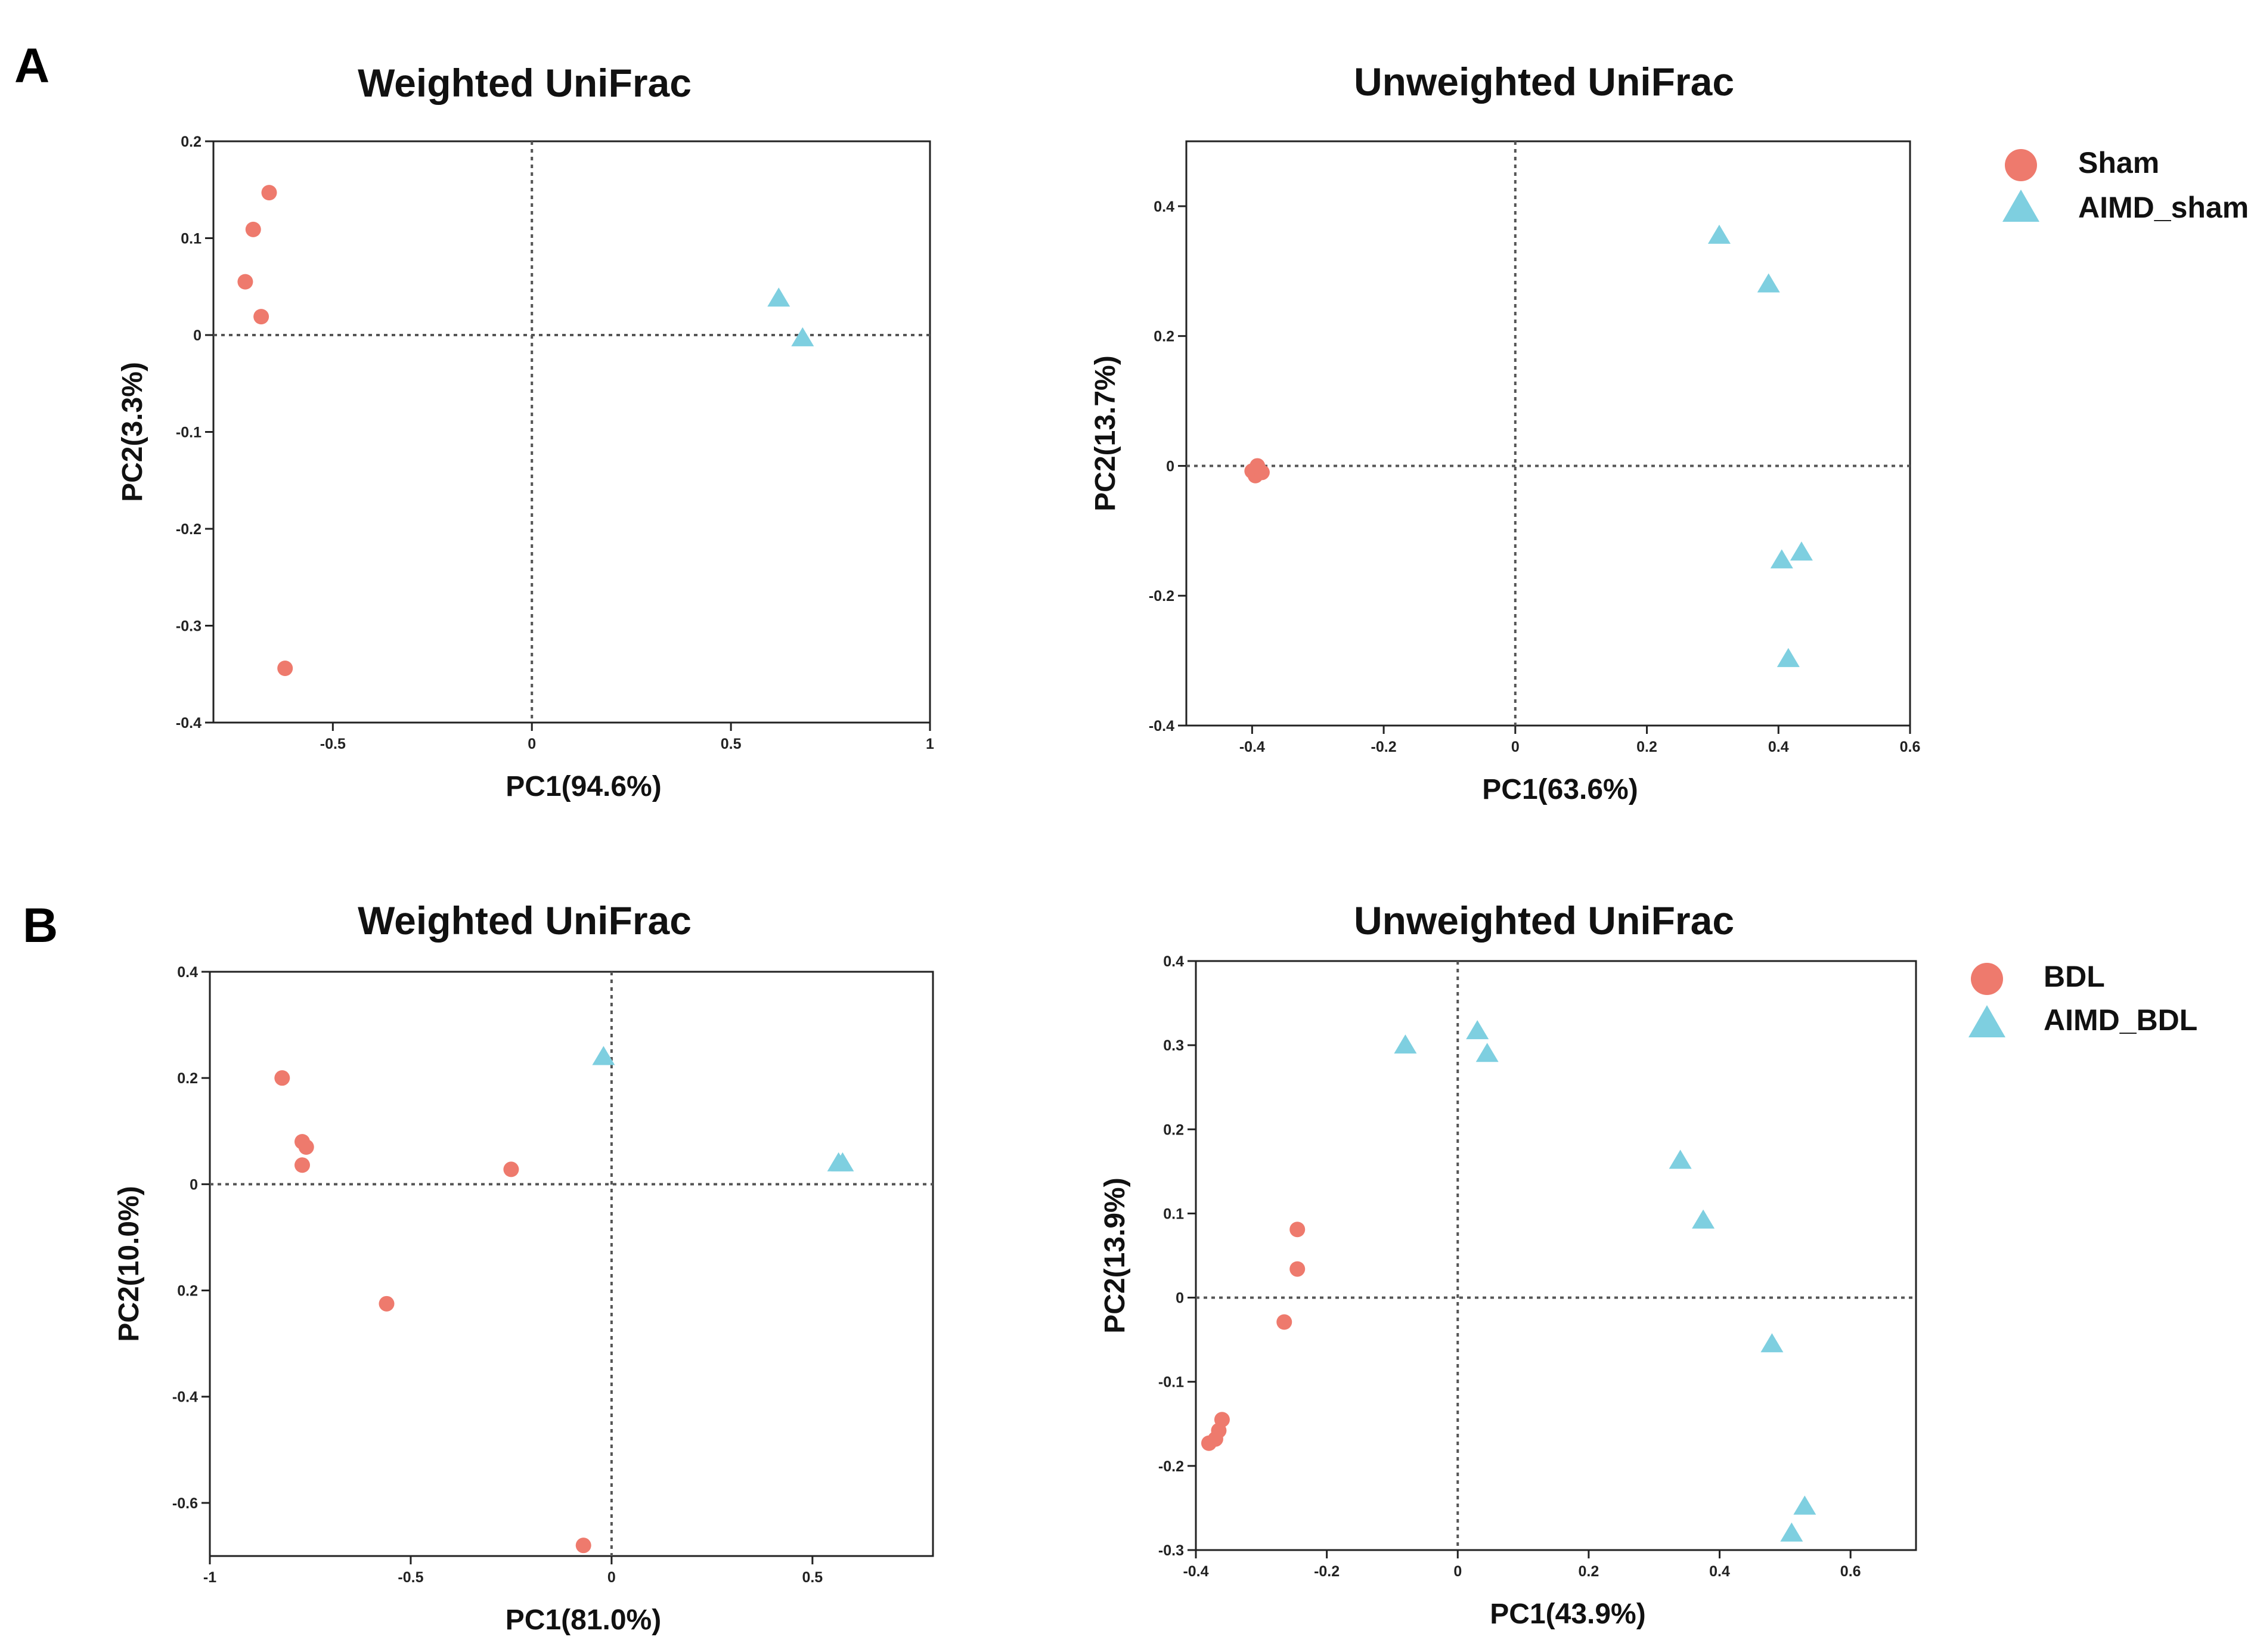 Image resolution: width=2257 pixels, height=1652 pixels. I want to click on x-tick-label: 0.5, so click(731, 744).